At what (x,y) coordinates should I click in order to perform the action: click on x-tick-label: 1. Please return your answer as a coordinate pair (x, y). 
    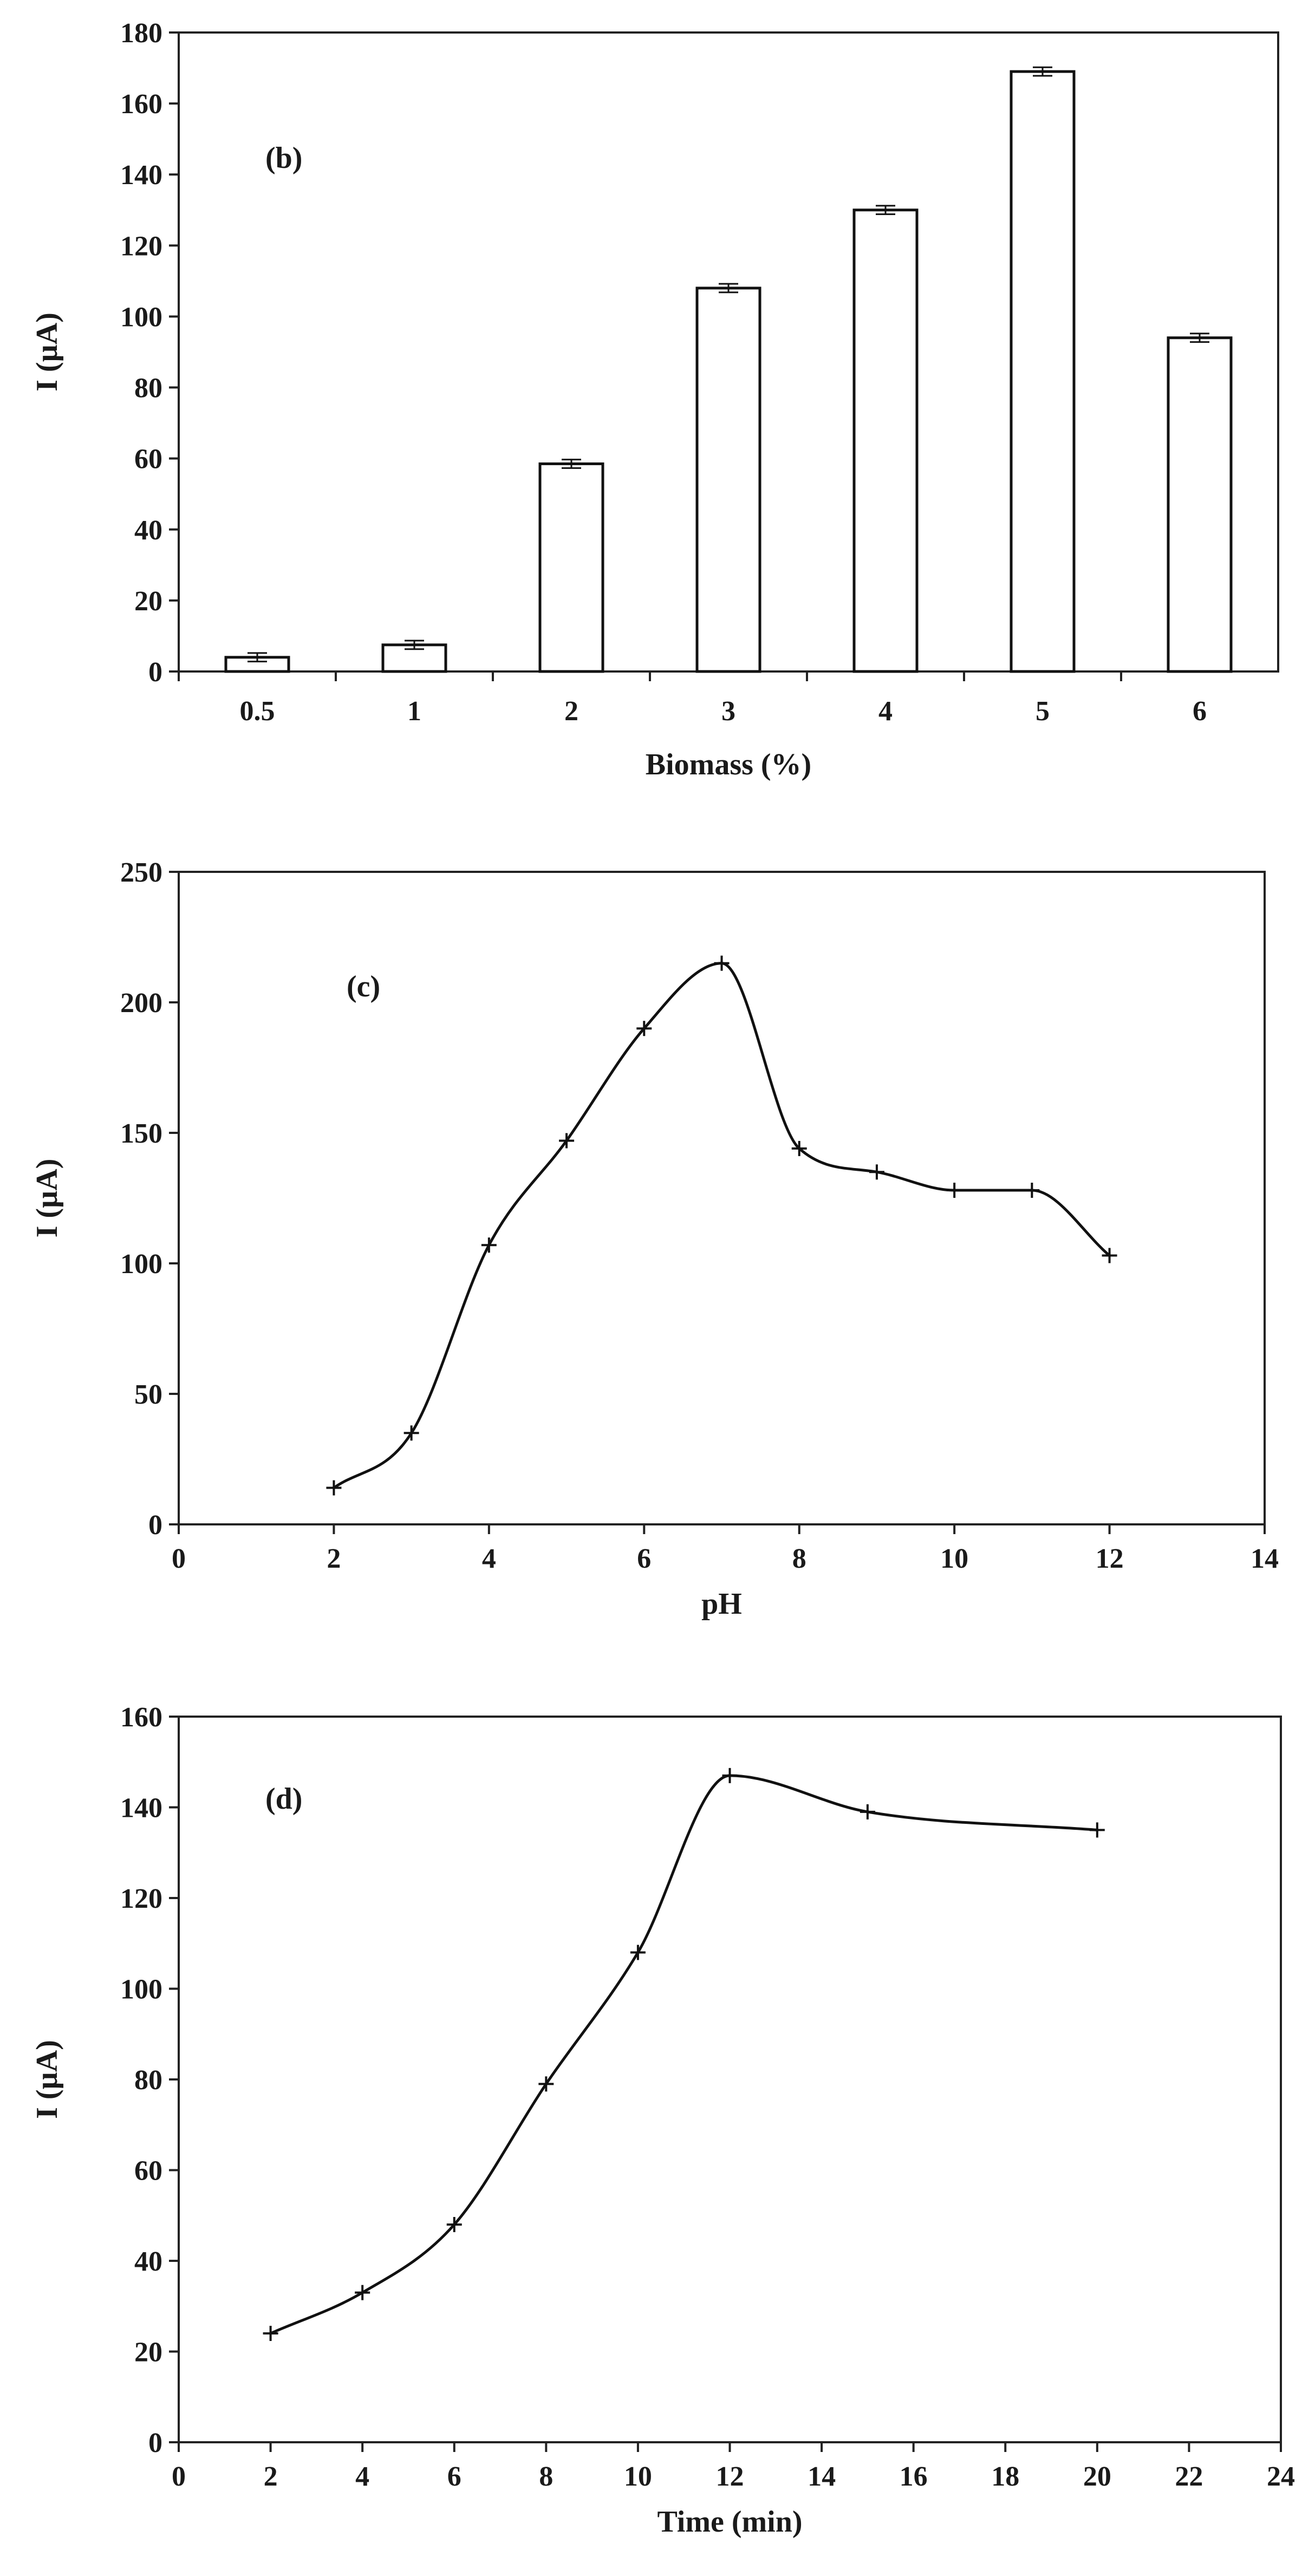
    Looking at the image, I should click on (414, 711).